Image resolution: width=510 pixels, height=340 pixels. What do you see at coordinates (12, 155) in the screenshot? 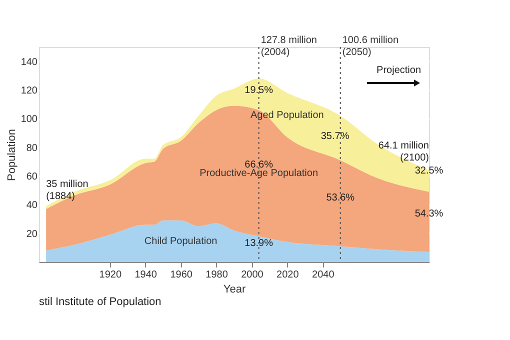
I see `y-axis-title: Population` at bounding box center [12, 155].